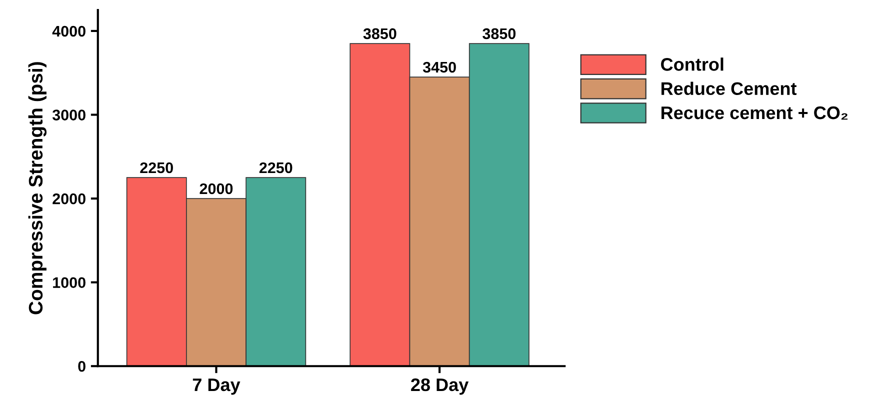  I want to click on y-tick-label: 1000, so click(69, 282).